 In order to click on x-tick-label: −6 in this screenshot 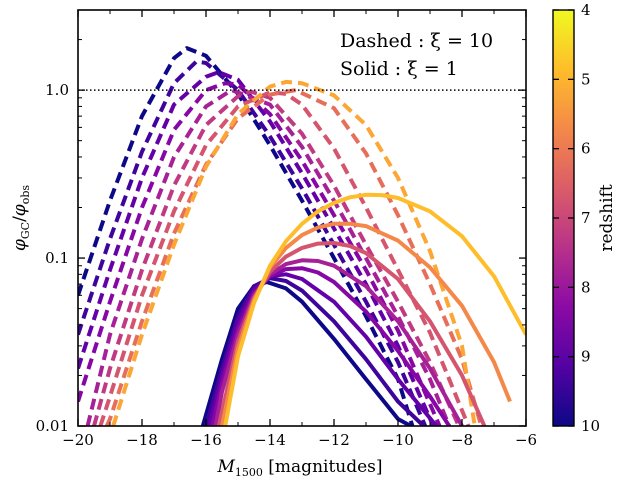, I will do `click(526, 440)`.